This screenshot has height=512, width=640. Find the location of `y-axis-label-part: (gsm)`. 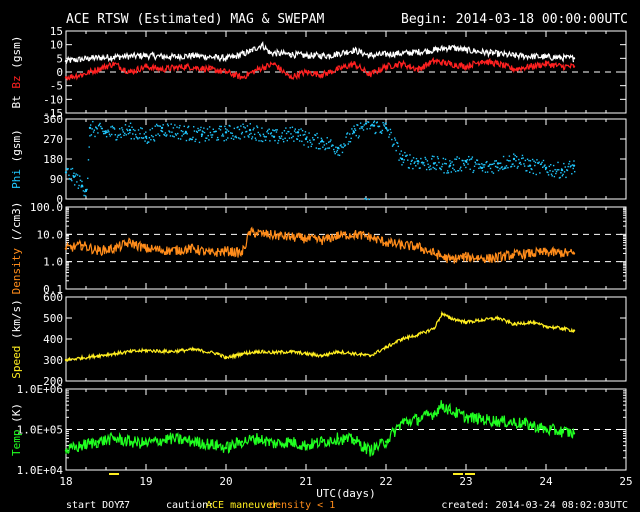

y-axis-label-part: (gsm) is located at coordinates (16, 56).